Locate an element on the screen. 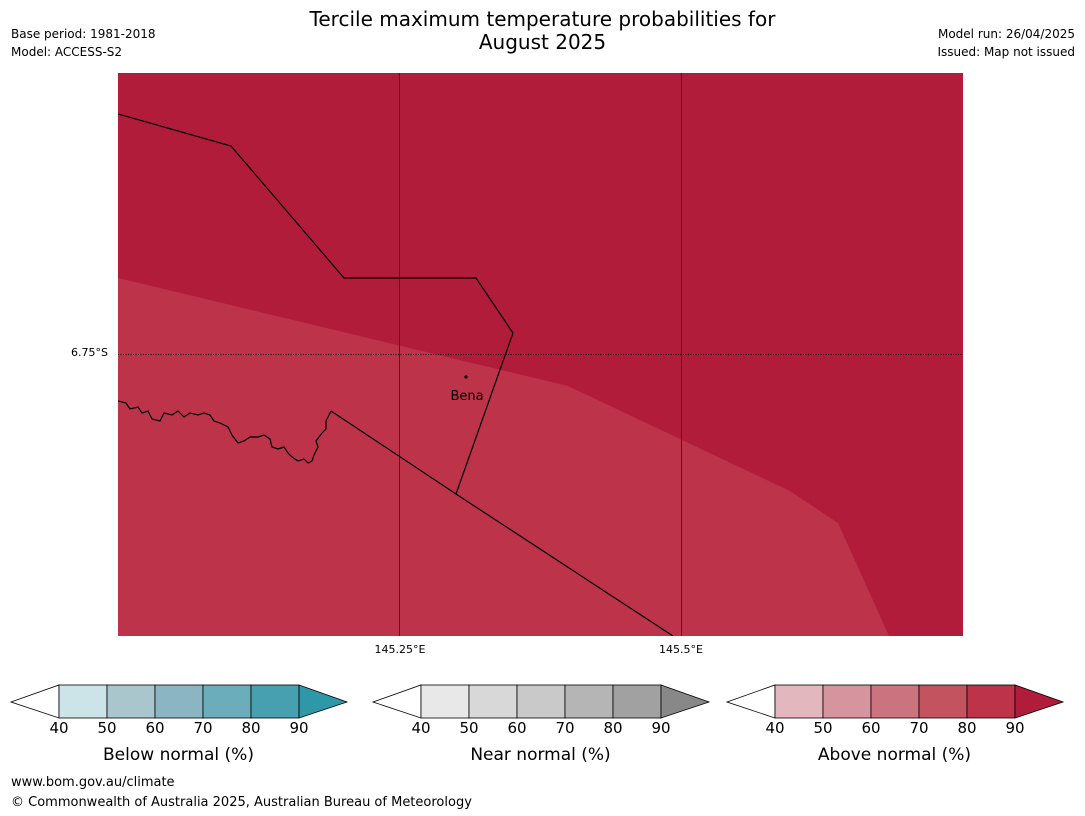 The image size is (1085, 816). place-label-bena: Bena is located at coordinates (466, 396).